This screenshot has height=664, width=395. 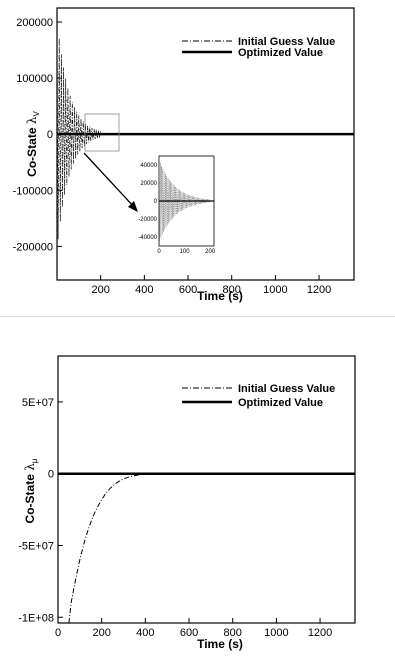 I want to click on inset-y-tick-label: 20000, so click(x=148, y=184).